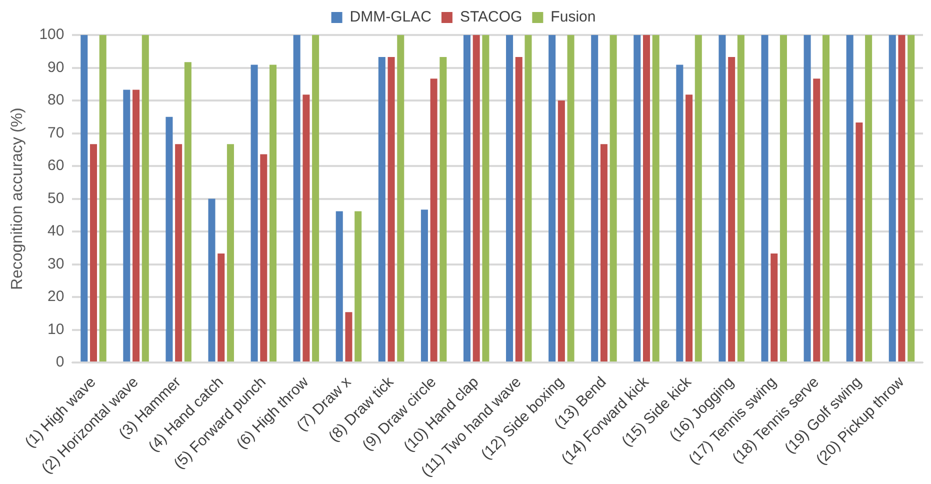 The height and width of the screenshot is (484, 931). What do you see at coordinates (56, 297) in the screenshot?
I see `y-tick-label: 20` at bounding box center [56, 297].